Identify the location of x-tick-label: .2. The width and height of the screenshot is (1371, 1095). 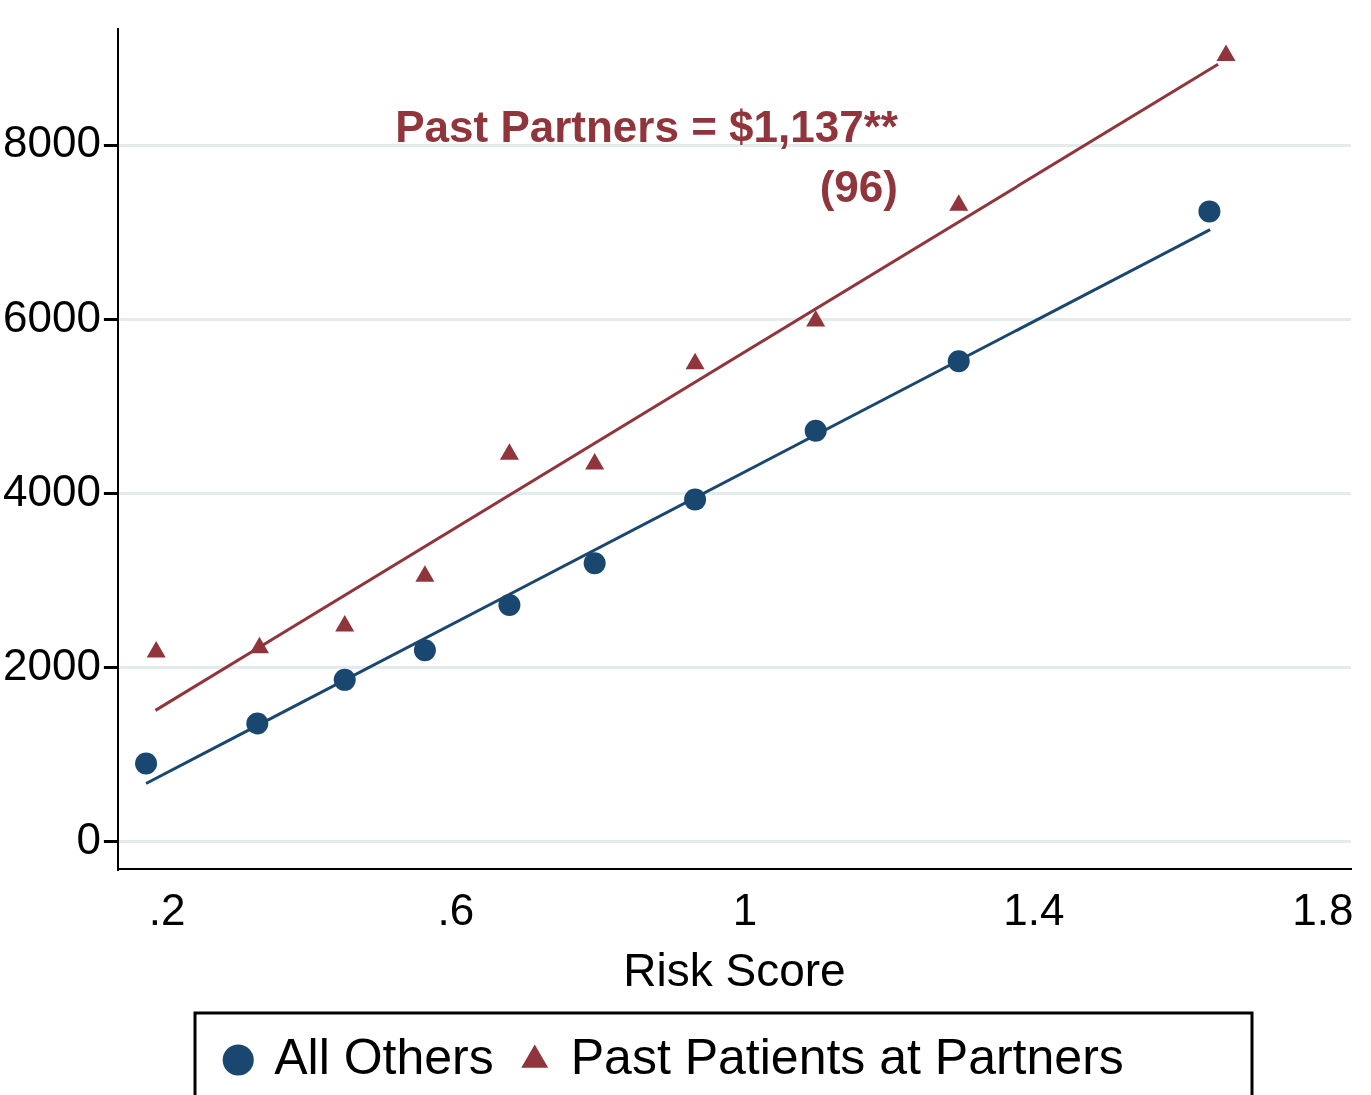
(167, 909).